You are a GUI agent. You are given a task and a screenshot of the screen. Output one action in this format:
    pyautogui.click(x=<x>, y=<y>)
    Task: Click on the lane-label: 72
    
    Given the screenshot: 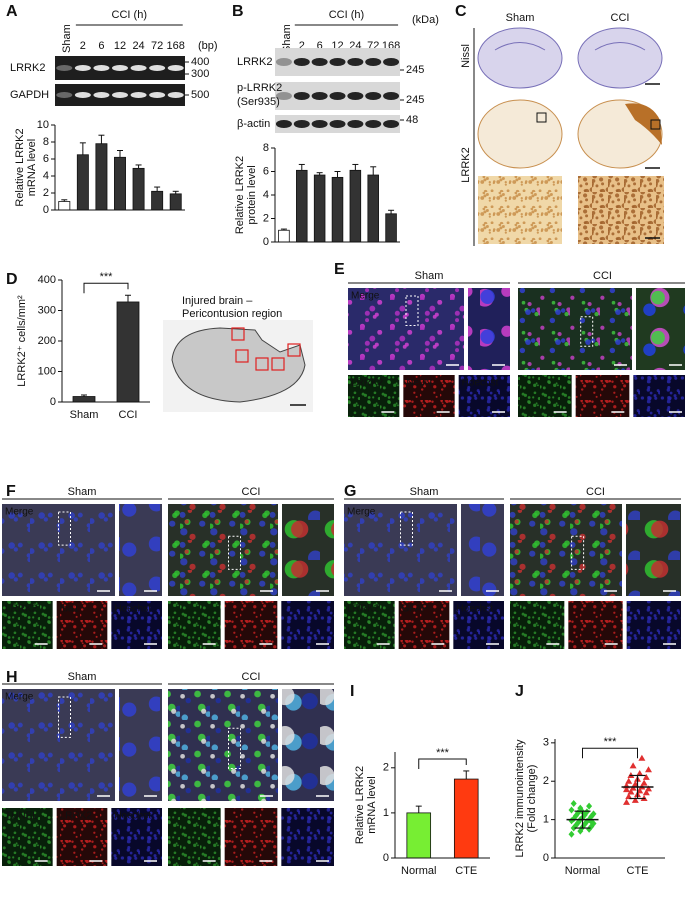 What is the action you would take?
    pyautogui.click(x=157, y=46)
    